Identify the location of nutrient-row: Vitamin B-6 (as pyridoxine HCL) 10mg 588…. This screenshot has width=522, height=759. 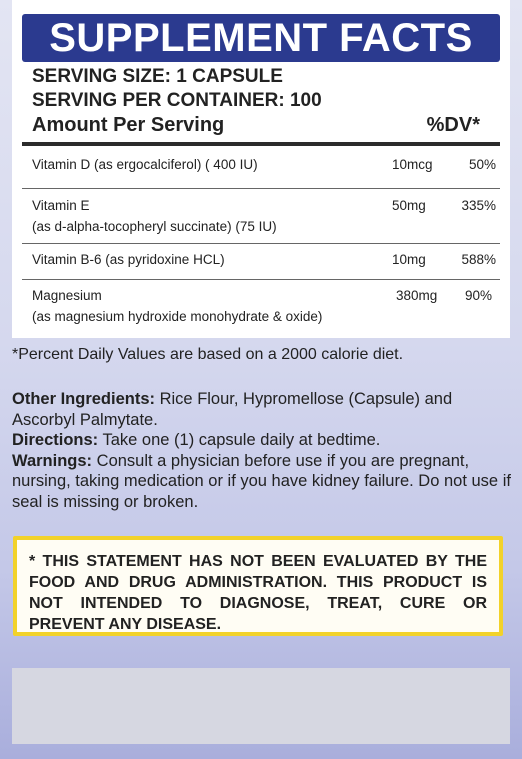
(267, 262).